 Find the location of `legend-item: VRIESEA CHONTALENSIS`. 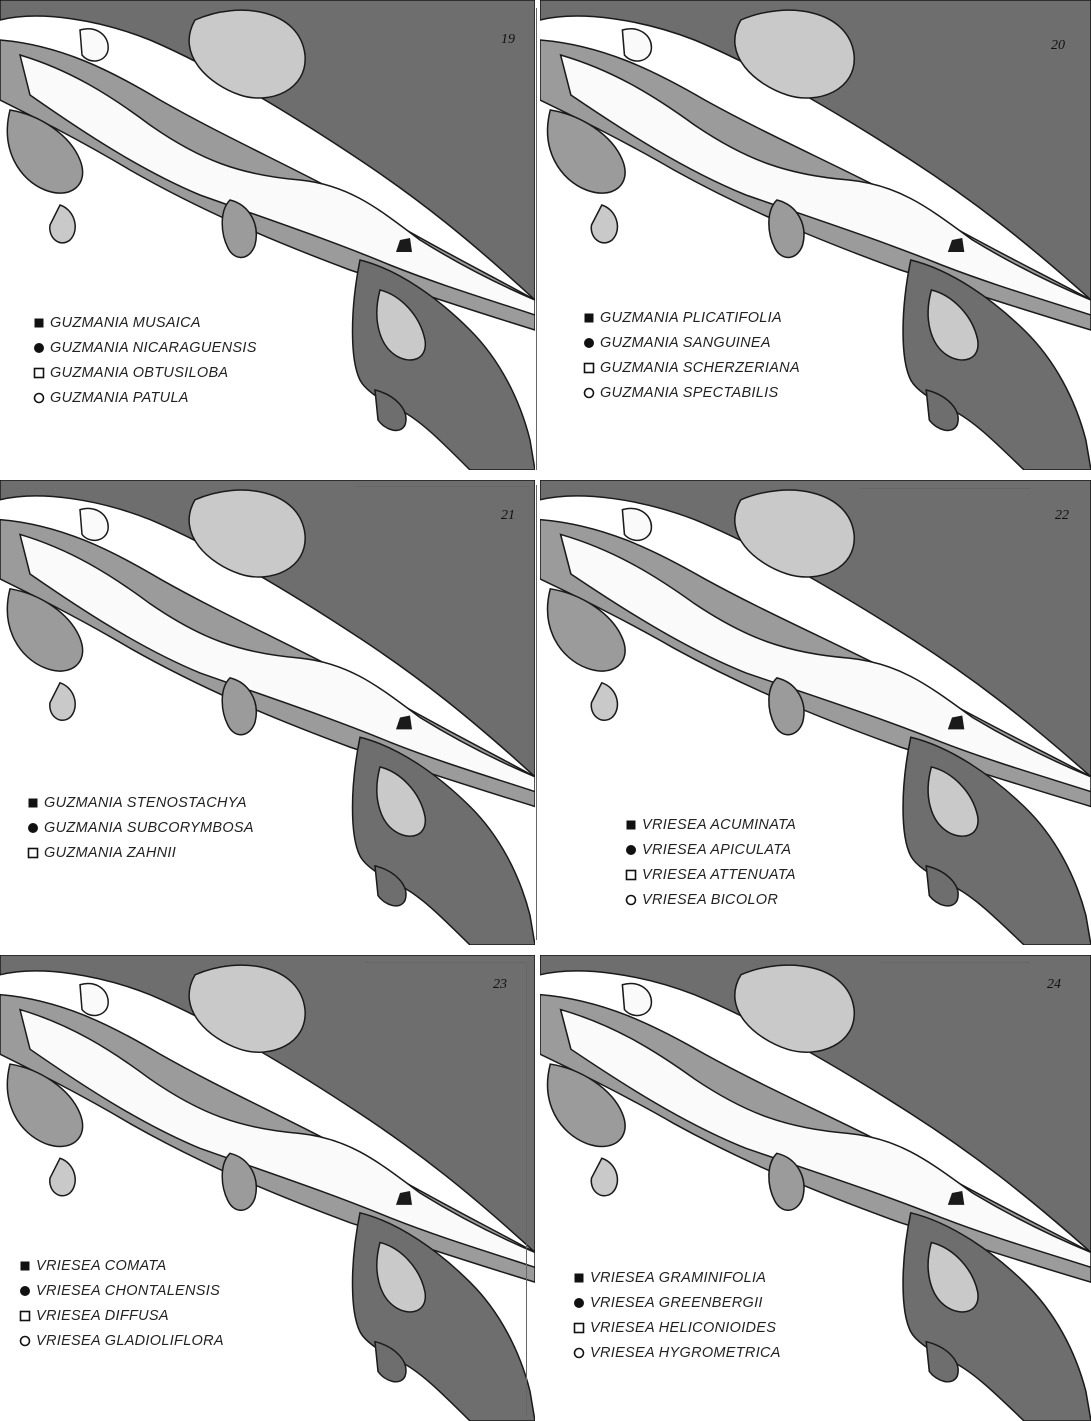

legend-item: VRIESEA CHONTALENSIS is located at coordinates (119, 1290).